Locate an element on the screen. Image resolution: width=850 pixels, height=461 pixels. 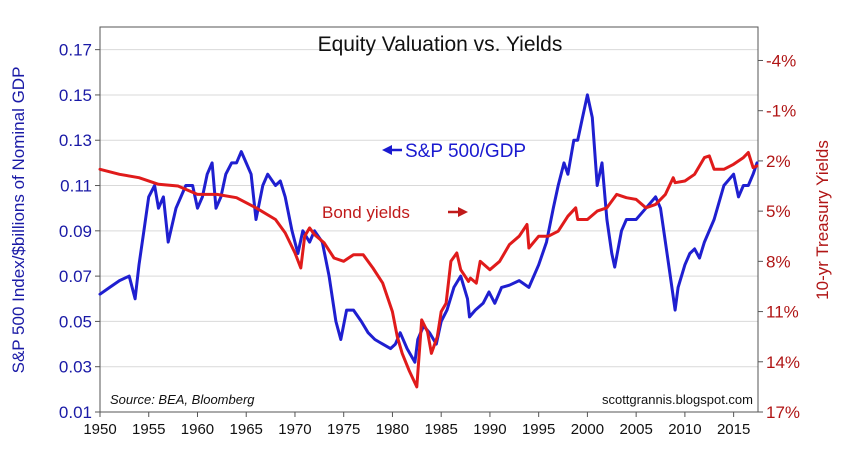
x-tick-label: 2010 is located at coordinates (684, 429).